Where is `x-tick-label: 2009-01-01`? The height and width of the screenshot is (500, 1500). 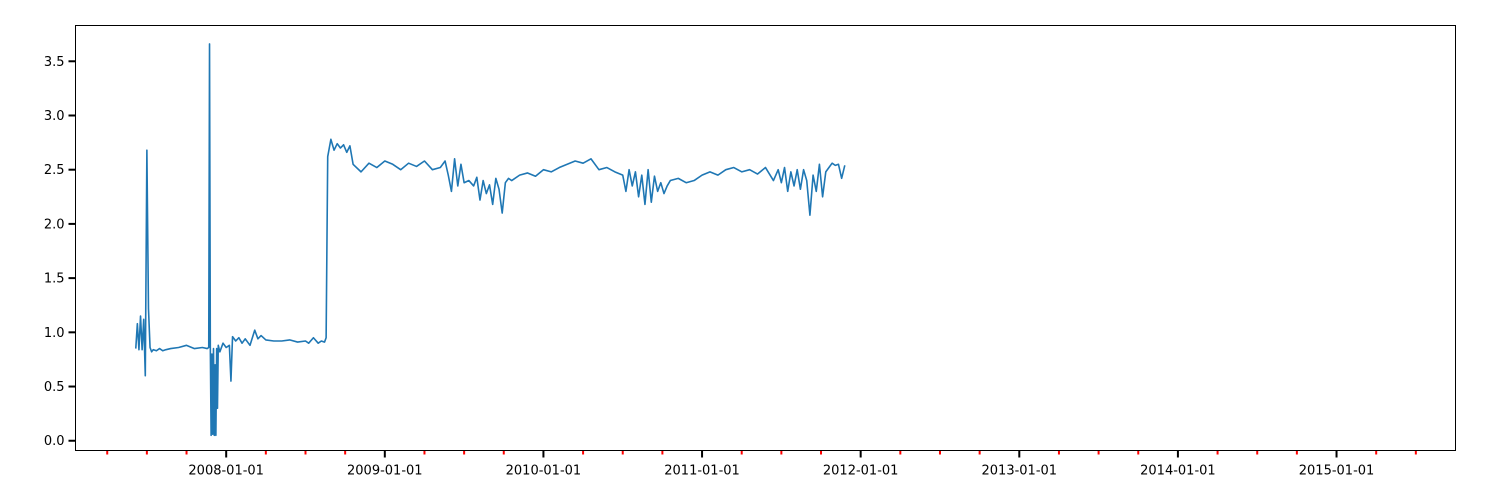 x-tick-label: 2009-01-01 is located at coordinates (385, 471).